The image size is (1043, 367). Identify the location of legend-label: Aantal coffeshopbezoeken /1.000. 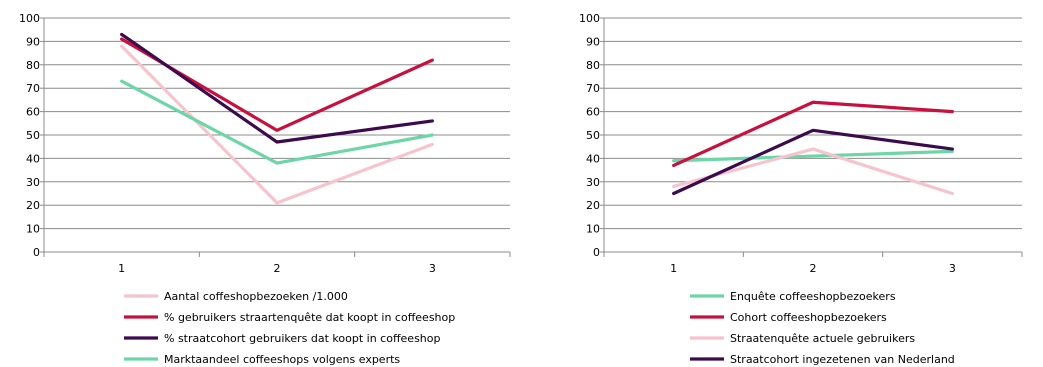
(256, 296).